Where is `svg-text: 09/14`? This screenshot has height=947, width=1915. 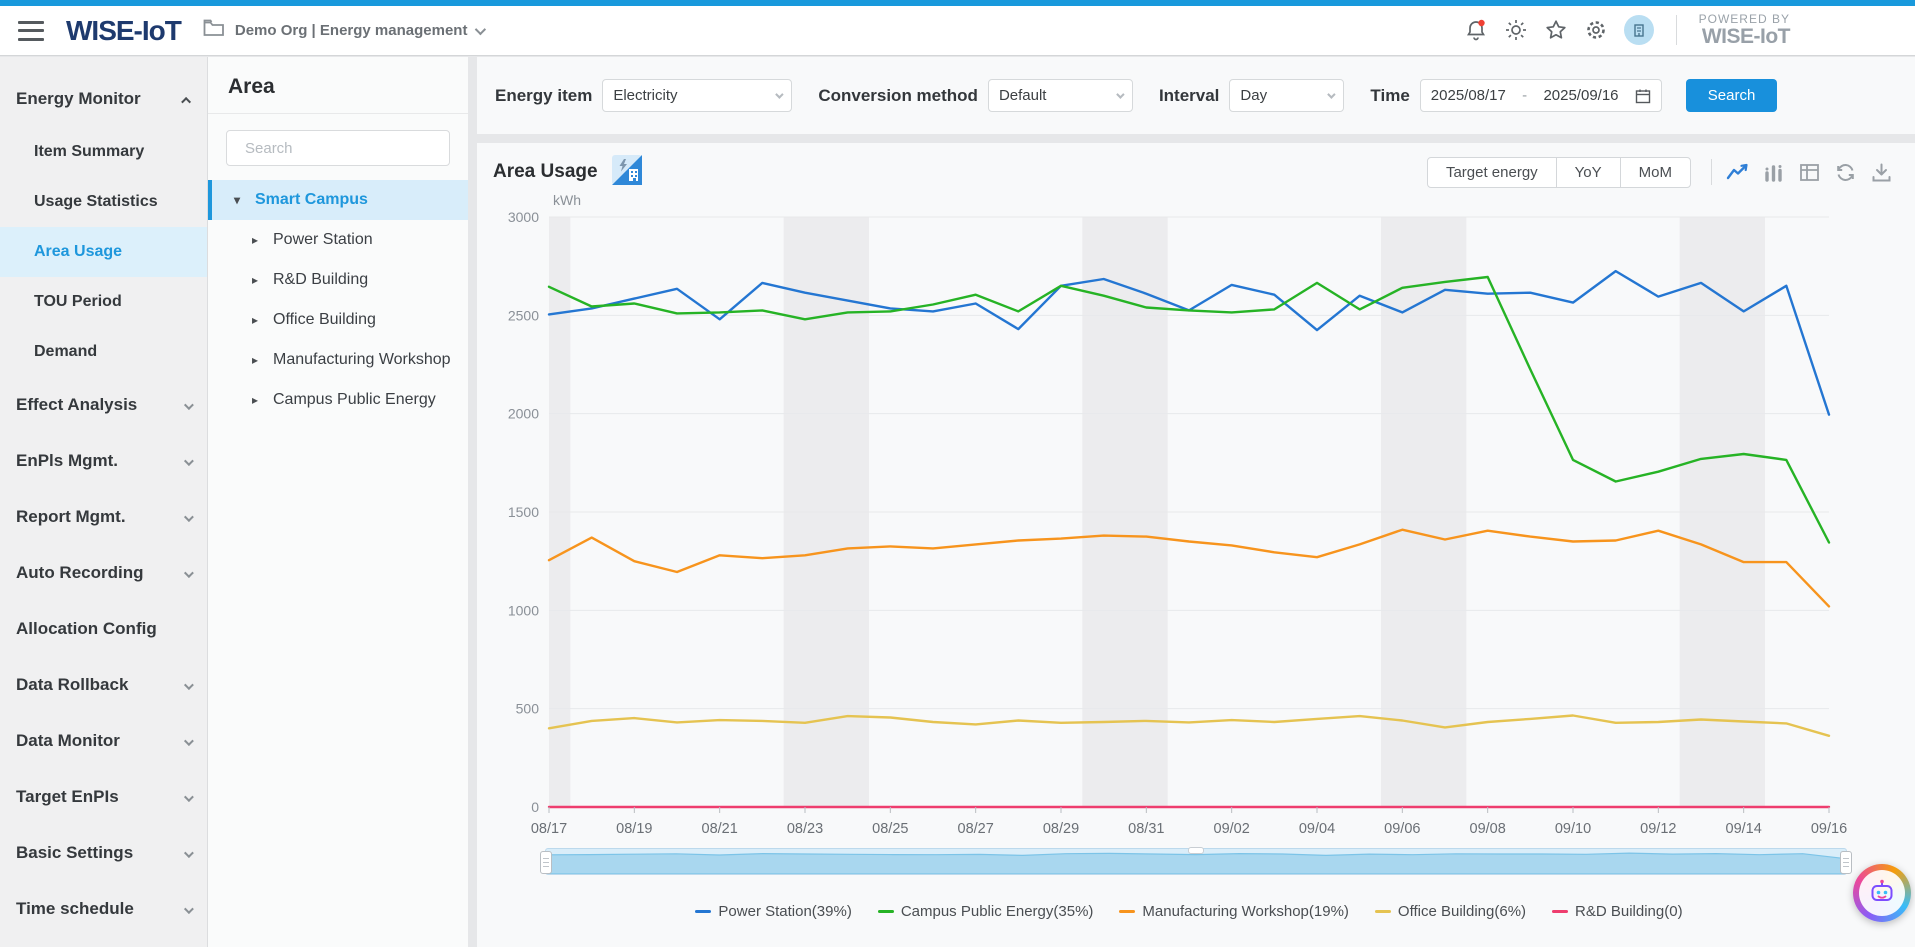
svg-text: 09/14 is located at coordinates (1744, 829).